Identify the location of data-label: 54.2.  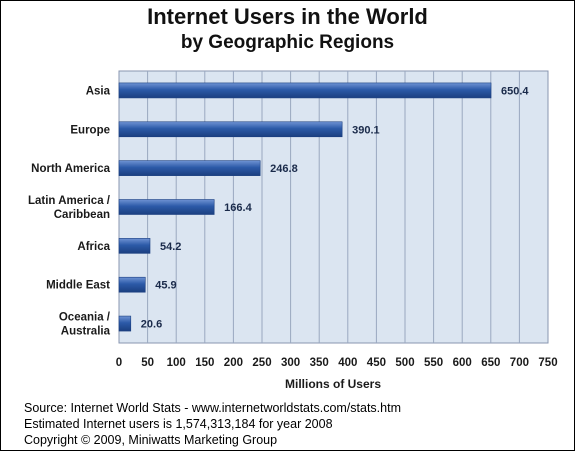
(170, 247).